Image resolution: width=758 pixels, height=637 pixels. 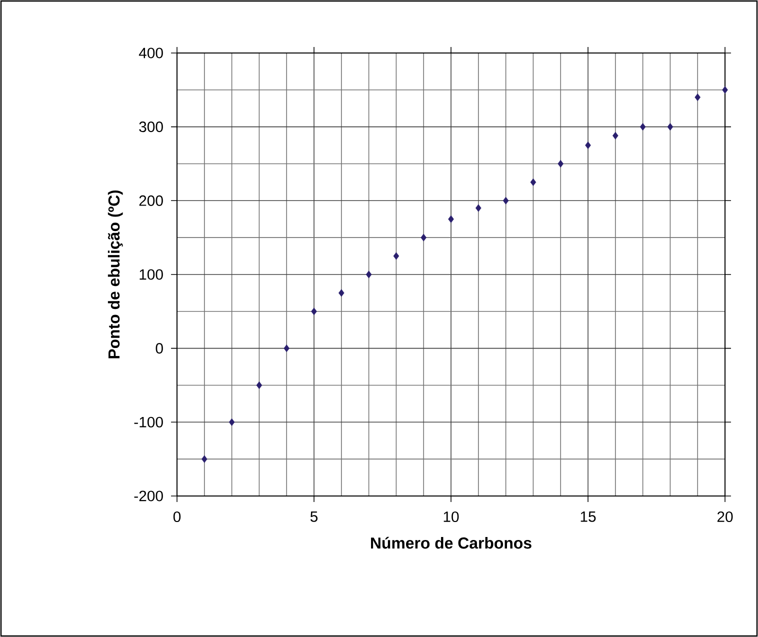 I want to click on y-tick-label: -200, so click(x=148, y=496).